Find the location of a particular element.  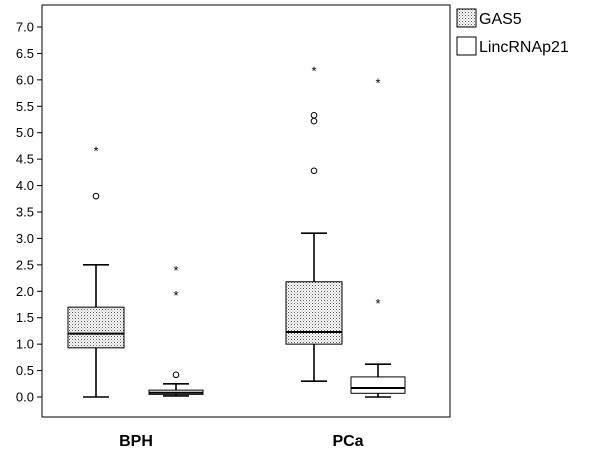

x-category-label: BPH is located at coordinates (136, 441).